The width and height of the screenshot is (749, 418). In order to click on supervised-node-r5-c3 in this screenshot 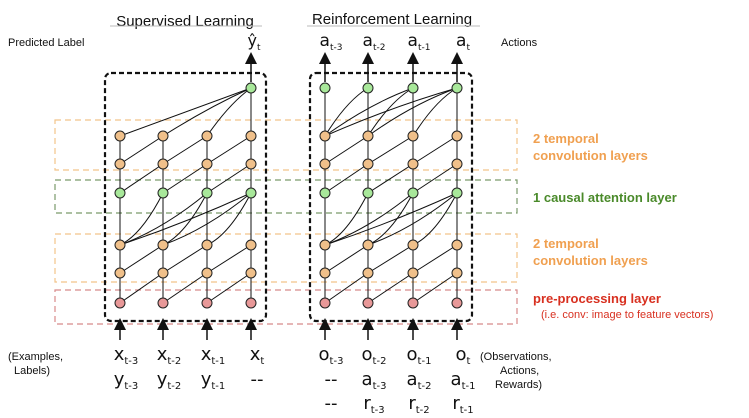, I will do `click(251, 273)`.